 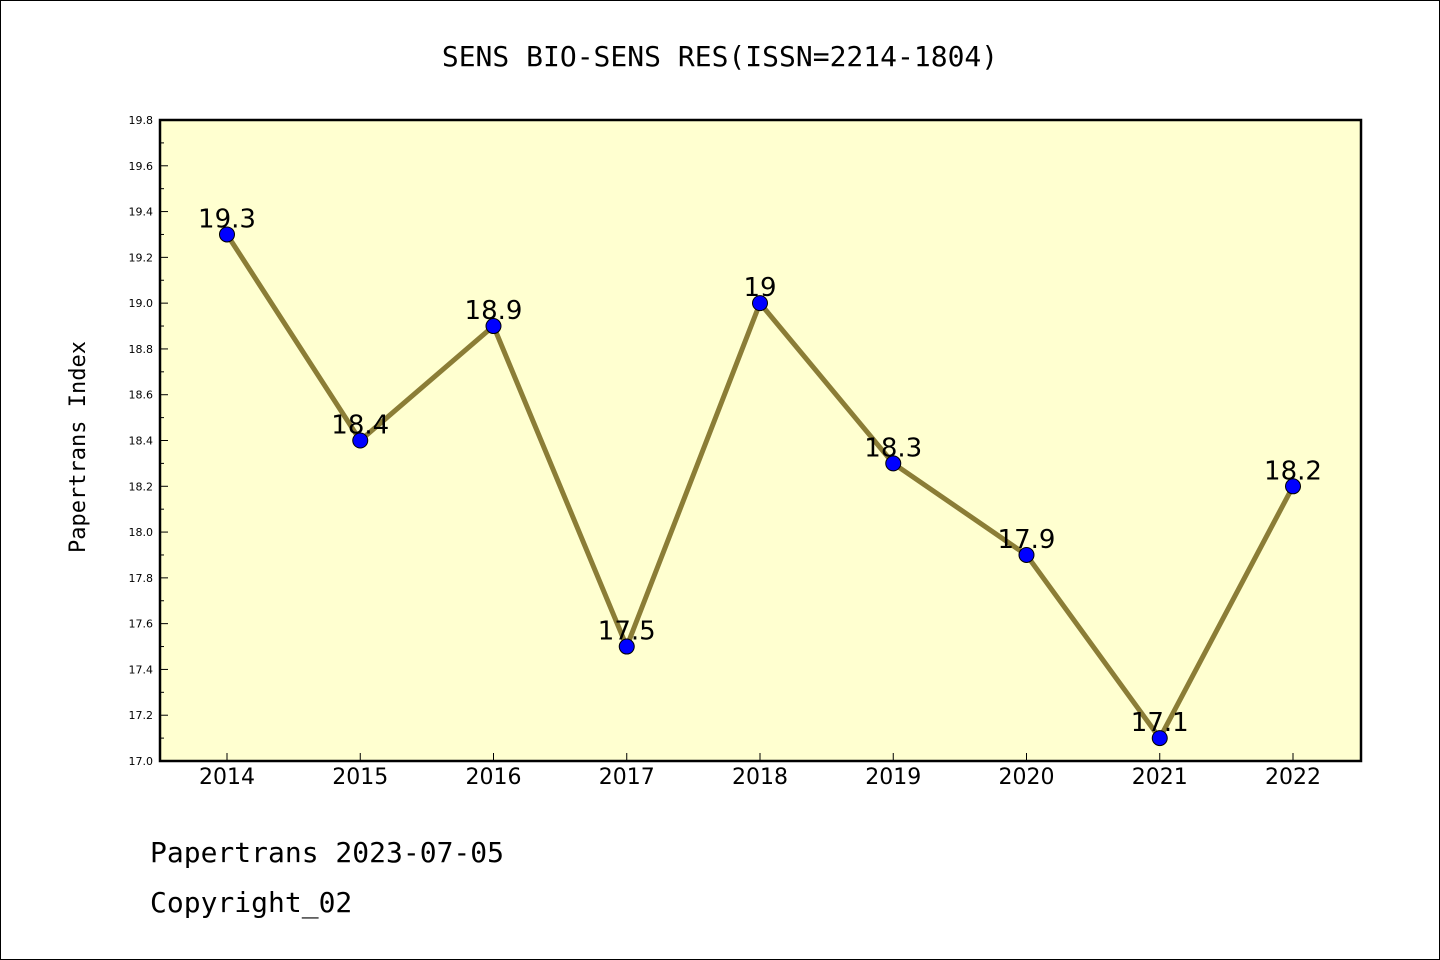 What do you see at coordinates (141, 349) in the screenshot?
I see `y-tick-label: 18.8` at bounding box center [141, 349].